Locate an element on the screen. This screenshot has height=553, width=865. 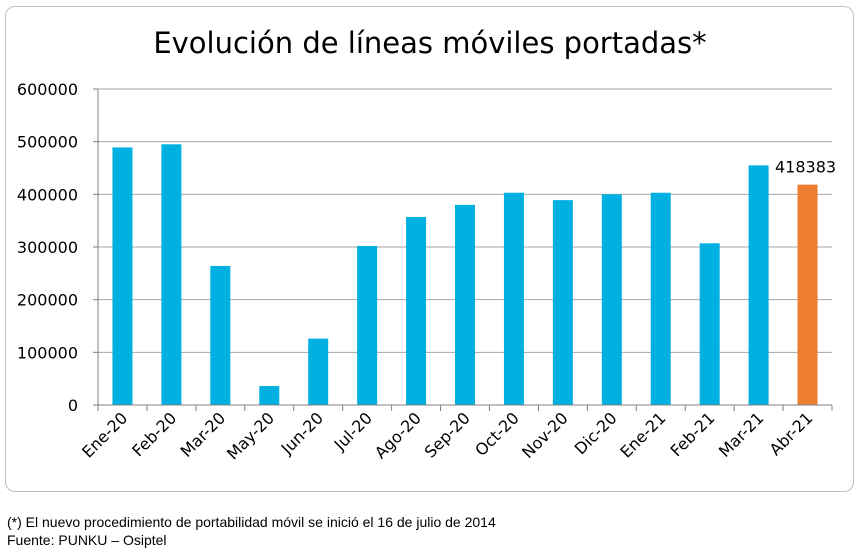
x-tick-label: Oct-20 is located at coordinates (496, 433).